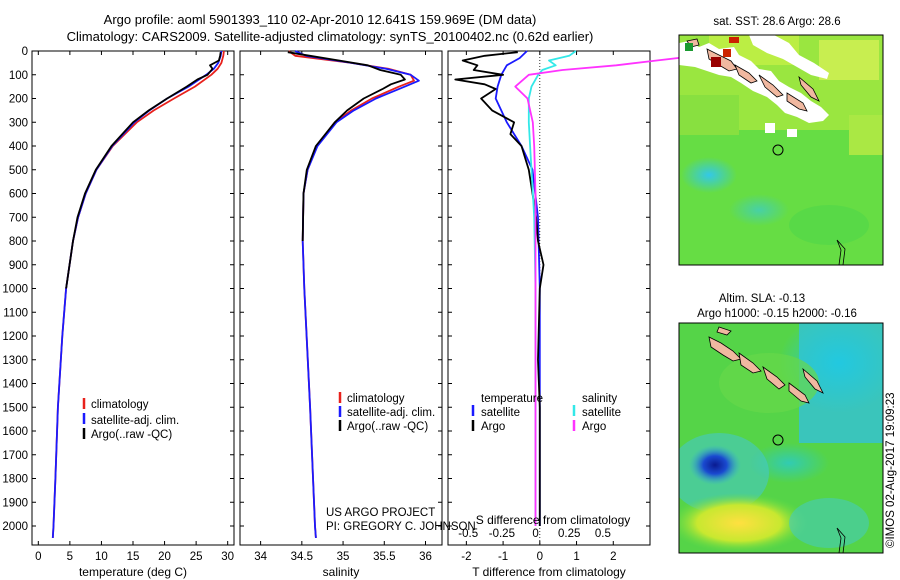 The image size is (900, 580). What do you see at coordinates (18, 171) in the screenshot?
I see `y-tick-label: 500` at bounding box center [18, 171].